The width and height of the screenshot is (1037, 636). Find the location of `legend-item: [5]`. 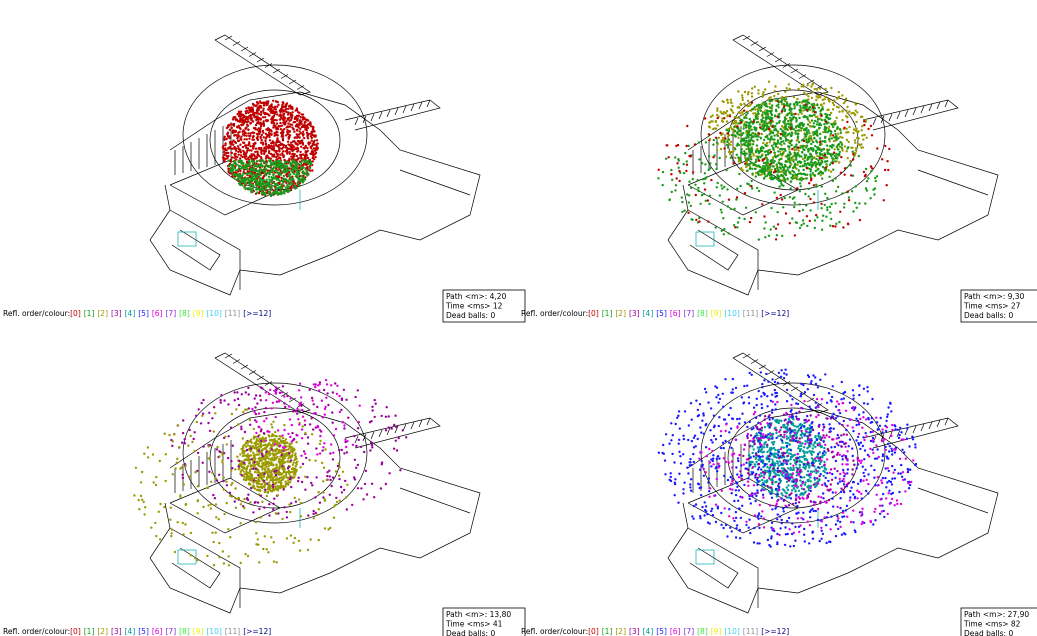

legend-item: [5] is located at coordinates (143, 313).